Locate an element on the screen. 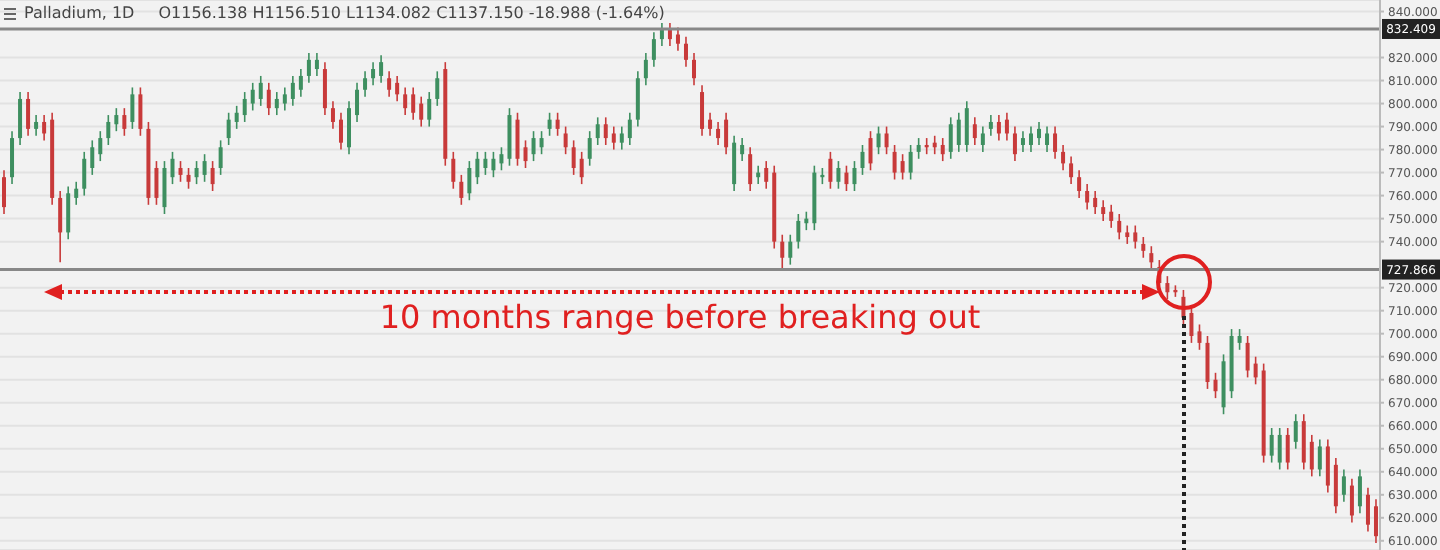 The width and height of the screenshot is (1440, 550). annotation: 10 months range before breaking out is located at coordinates (680, 317).